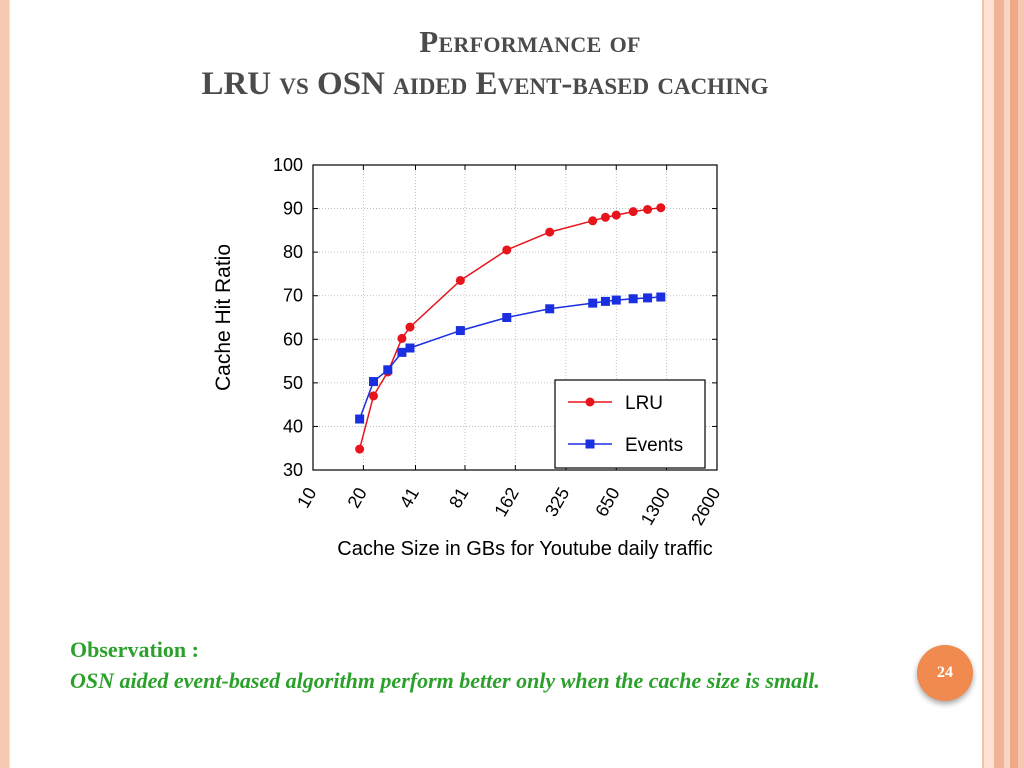  What do you see at coordinates (306, 497) in the screenshot?
I see `x-tick-label: 10` at bounding box center [306, 497].